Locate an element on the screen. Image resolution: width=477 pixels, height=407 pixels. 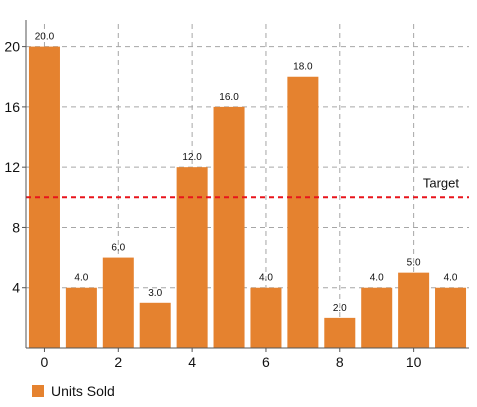
target-label: Target is located at coordinates (441, 182).